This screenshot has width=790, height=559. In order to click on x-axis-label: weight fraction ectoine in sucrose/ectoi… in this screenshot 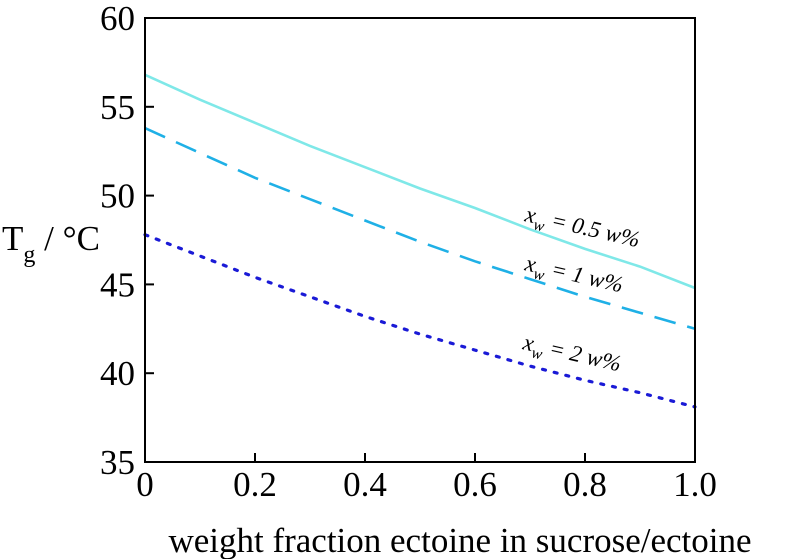, I will do `click(459, 540)`.